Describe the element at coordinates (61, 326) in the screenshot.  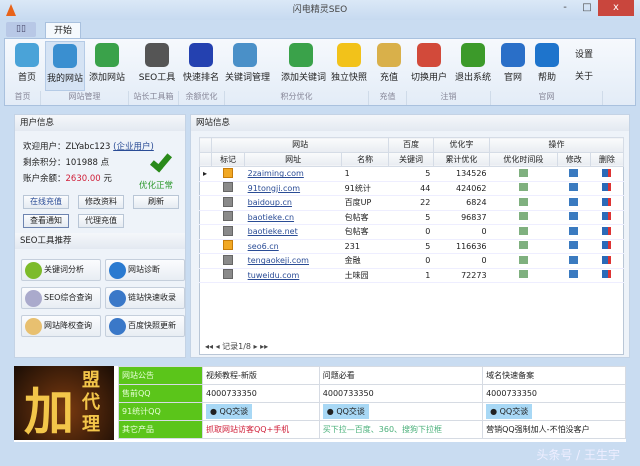
I see `seo-tool-button: 网站降权查询` at that location.